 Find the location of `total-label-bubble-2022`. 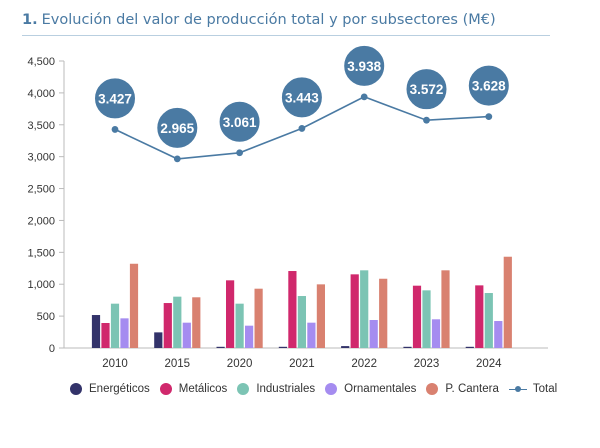

total-label-bubble-2022 is located at coordinates (364, 65).